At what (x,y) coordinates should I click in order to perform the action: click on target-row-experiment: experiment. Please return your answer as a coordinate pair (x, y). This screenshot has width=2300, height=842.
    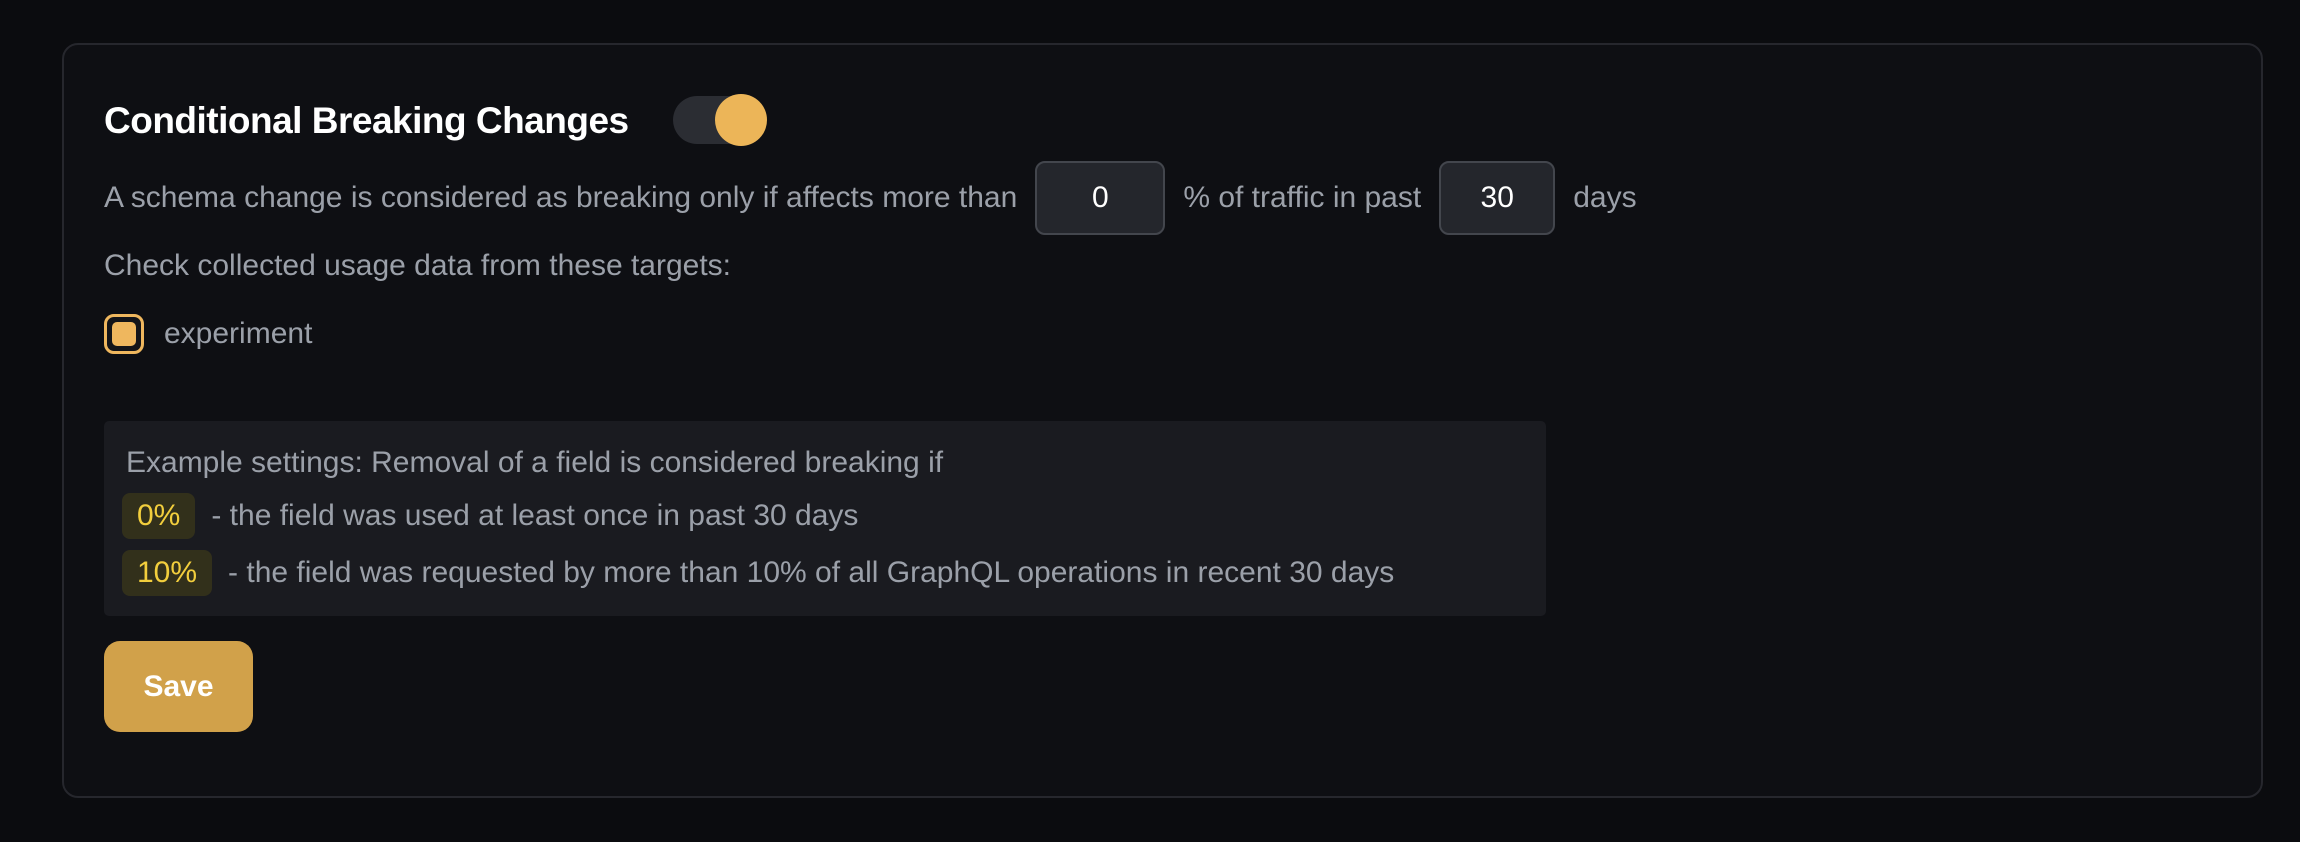
    Looking at the image, I should click on (1162, 334).